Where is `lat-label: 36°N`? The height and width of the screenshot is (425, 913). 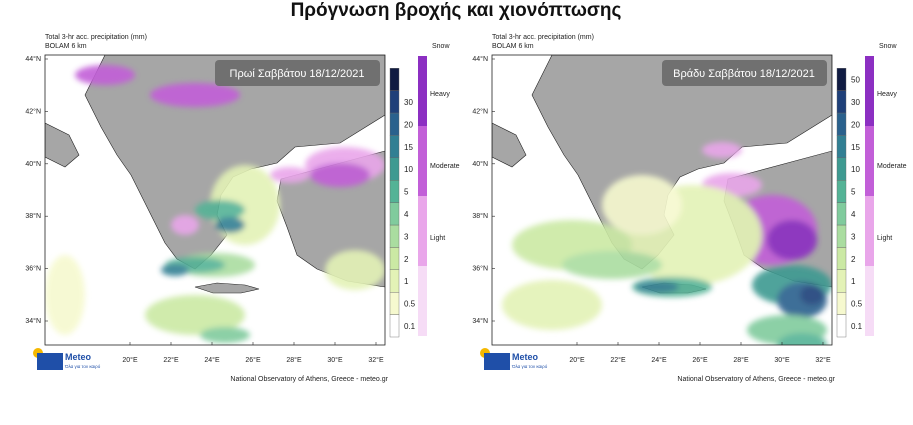
lat-label: 36°N is located at coordinates (480, 269).